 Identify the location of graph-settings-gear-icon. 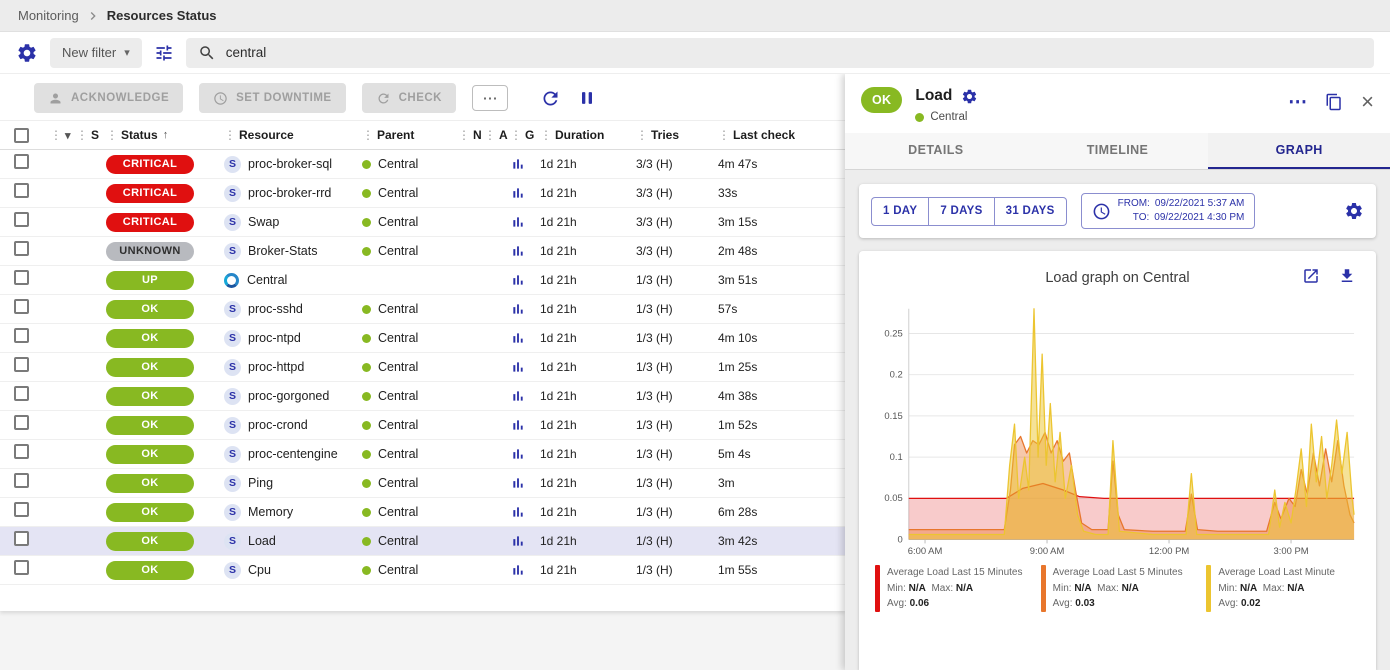
(1354, 211).